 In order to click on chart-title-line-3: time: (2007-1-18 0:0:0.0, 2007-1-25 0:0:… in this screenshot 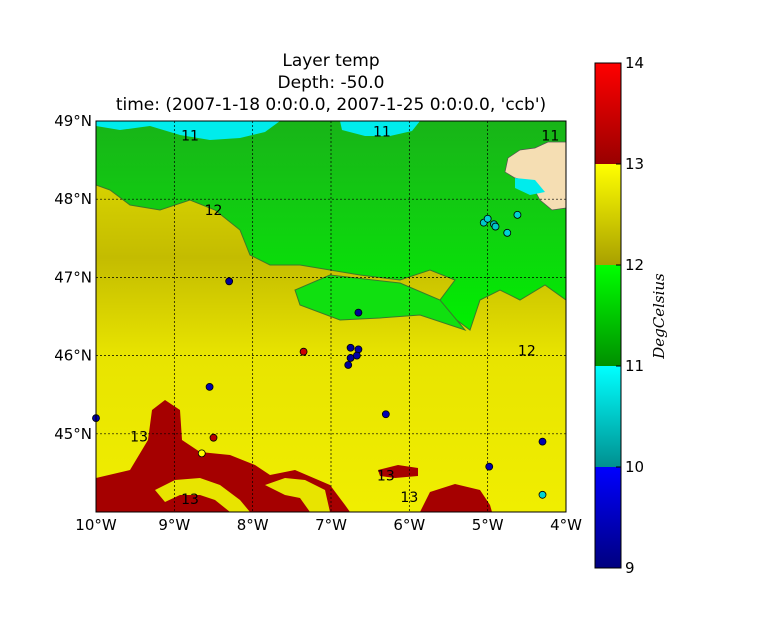, I will do `click(331, 105)`.